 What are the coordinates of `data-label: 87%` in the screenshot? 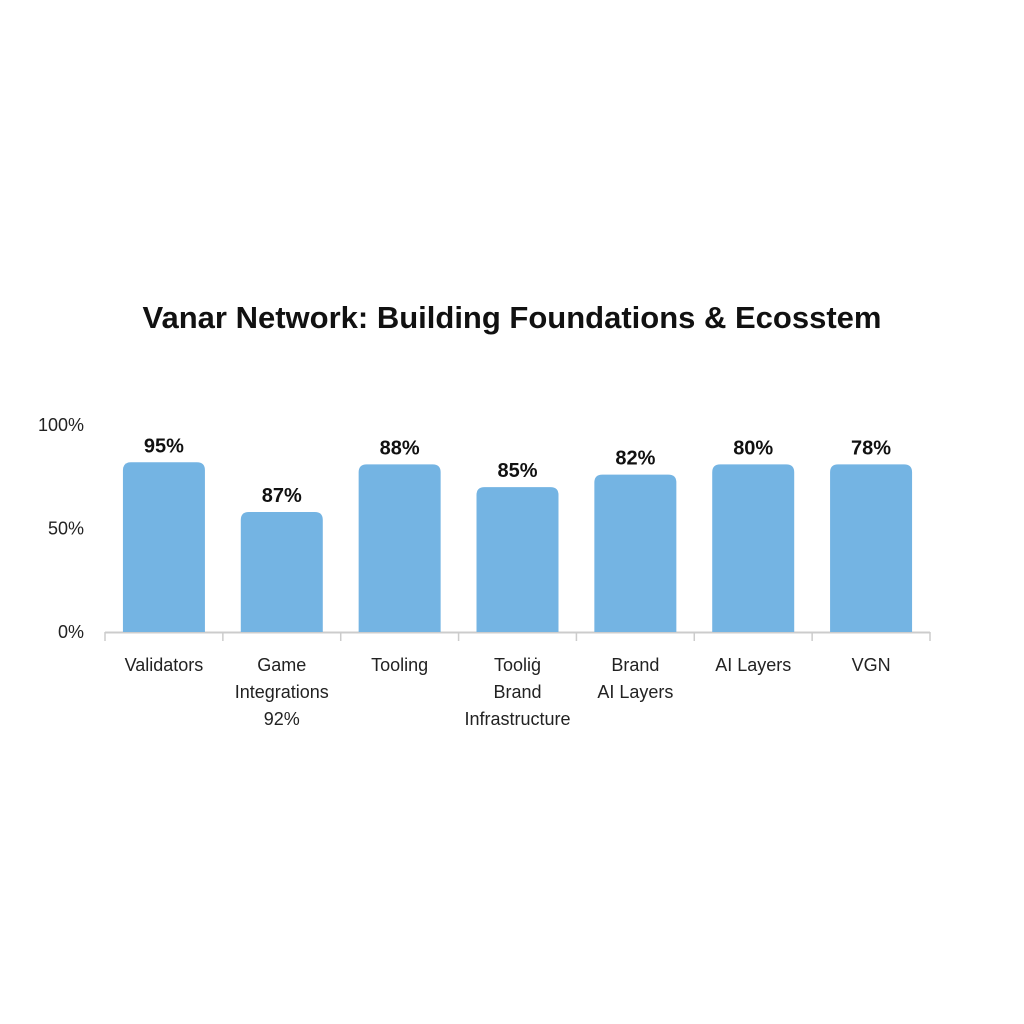 It's located at (282, 496).